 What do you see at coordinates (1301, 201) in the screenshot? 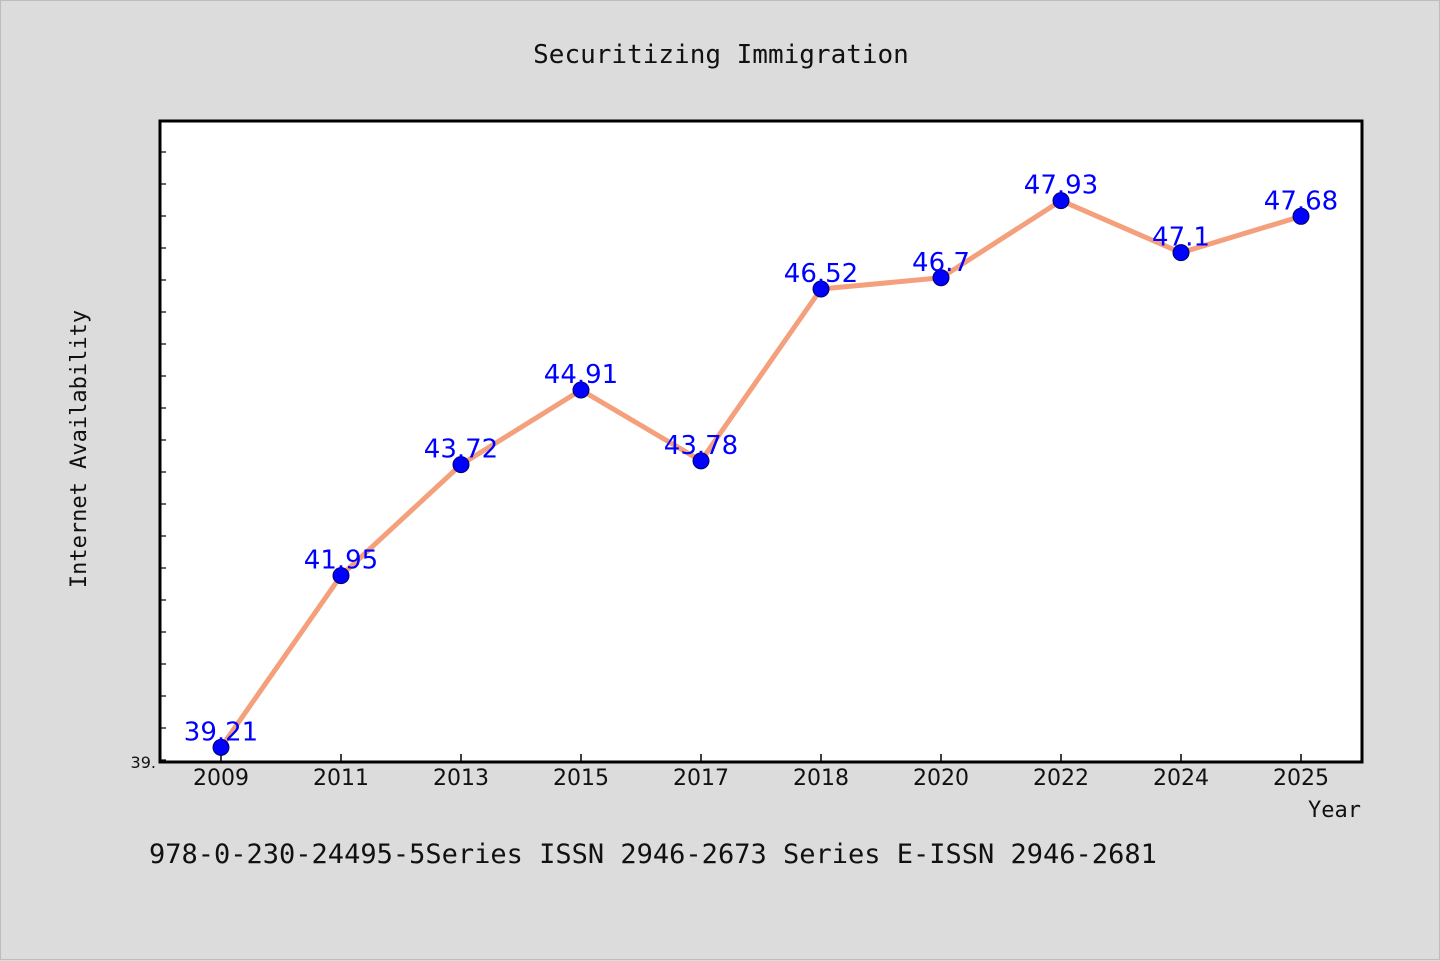
I see `data-label: 47.68` at bounding box center [1301, 201].